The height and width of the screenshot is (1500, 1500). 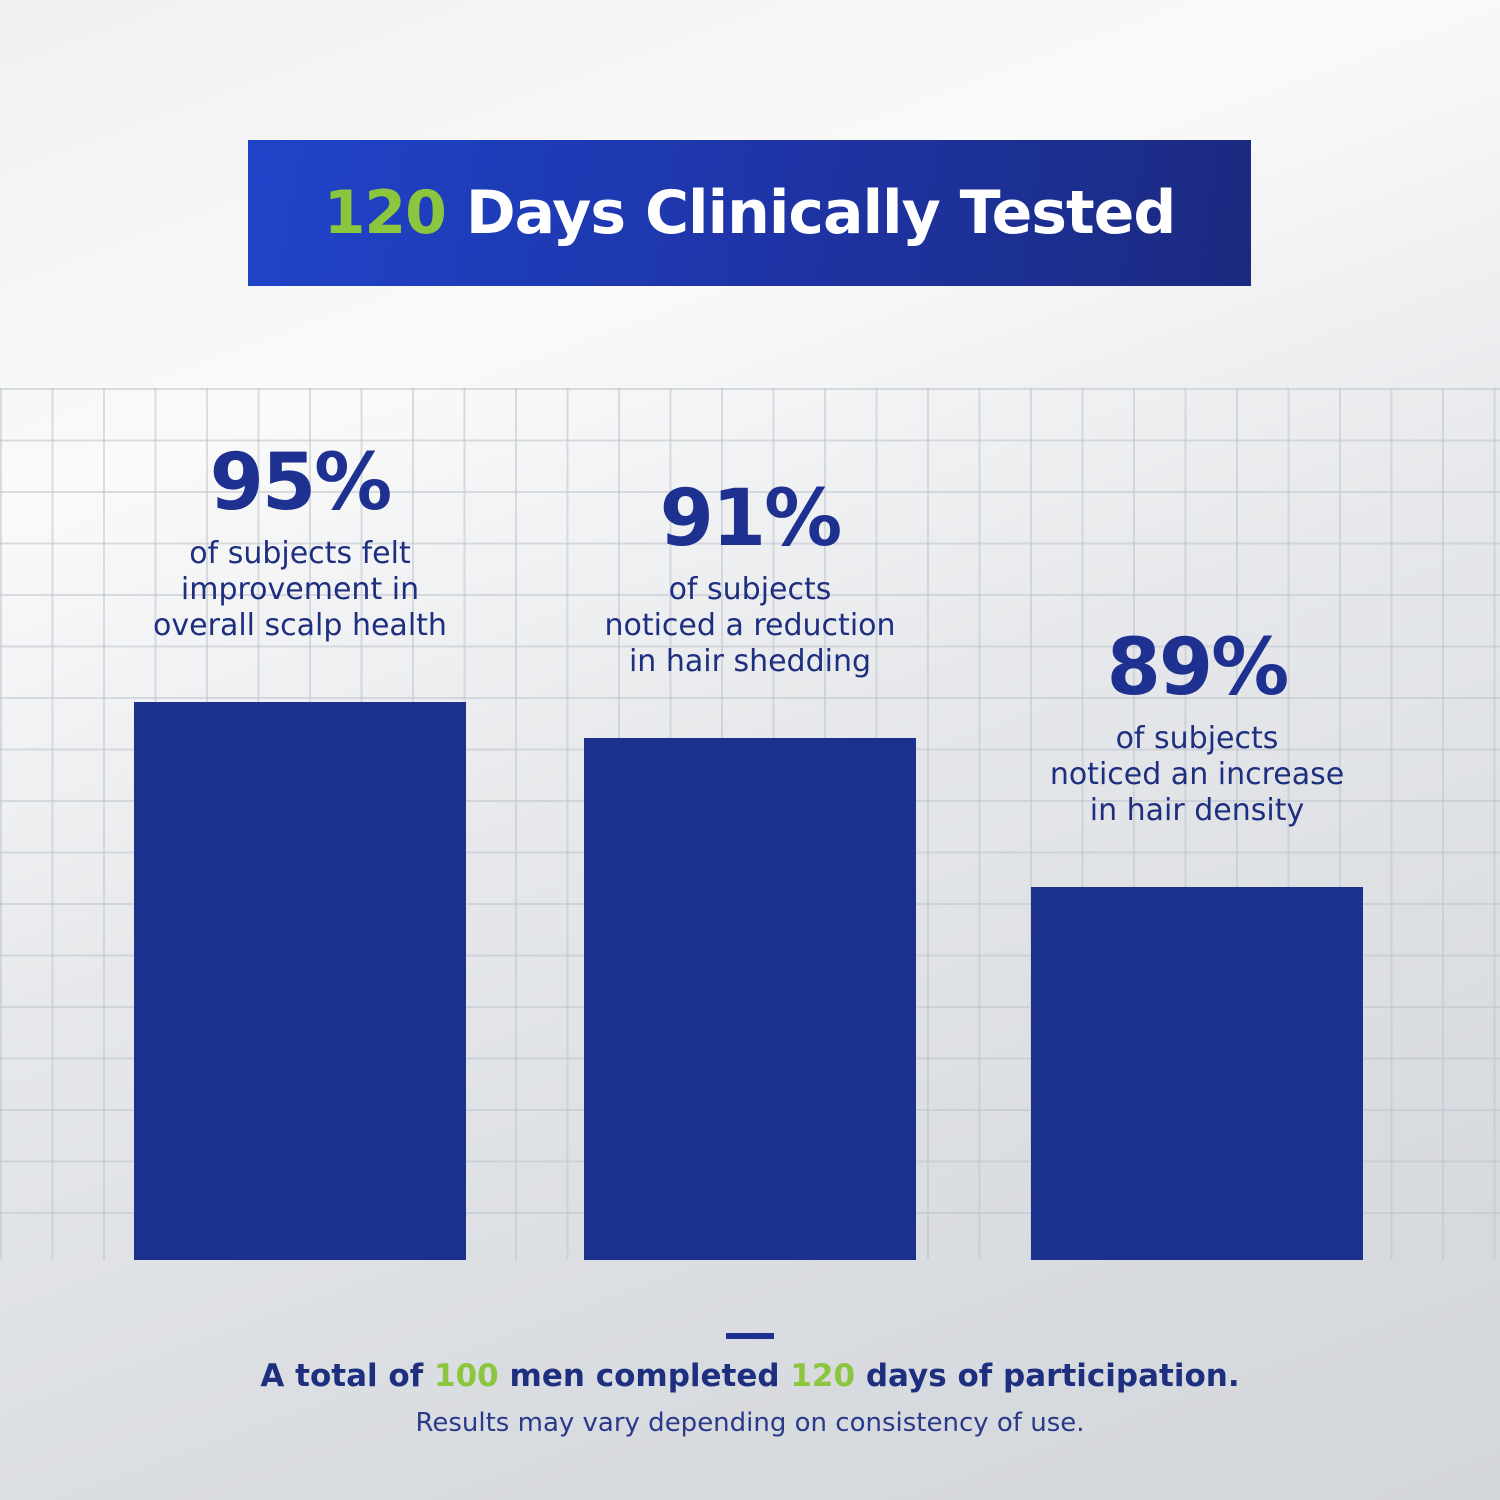 I want to click on title-banner: 120 Days Clinically Tested, so click(x=749, y=213).